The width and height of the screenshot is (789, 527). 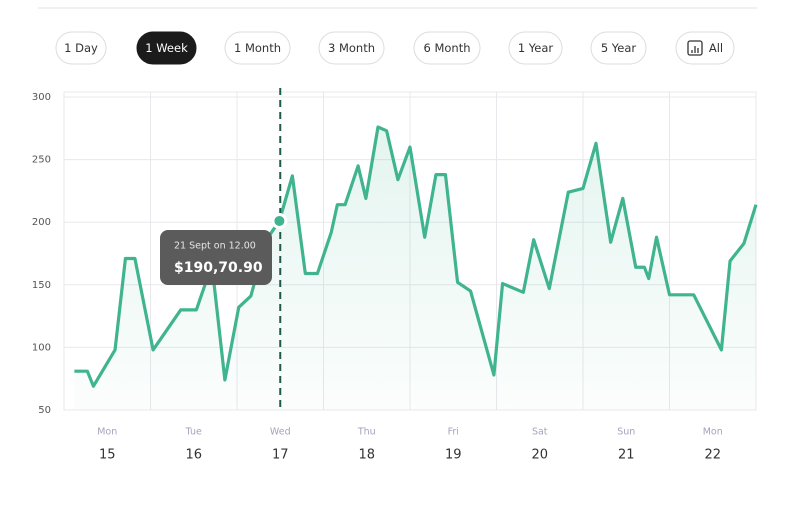 I want to click on button-label: 1 Week, so click(x=166, y=48).